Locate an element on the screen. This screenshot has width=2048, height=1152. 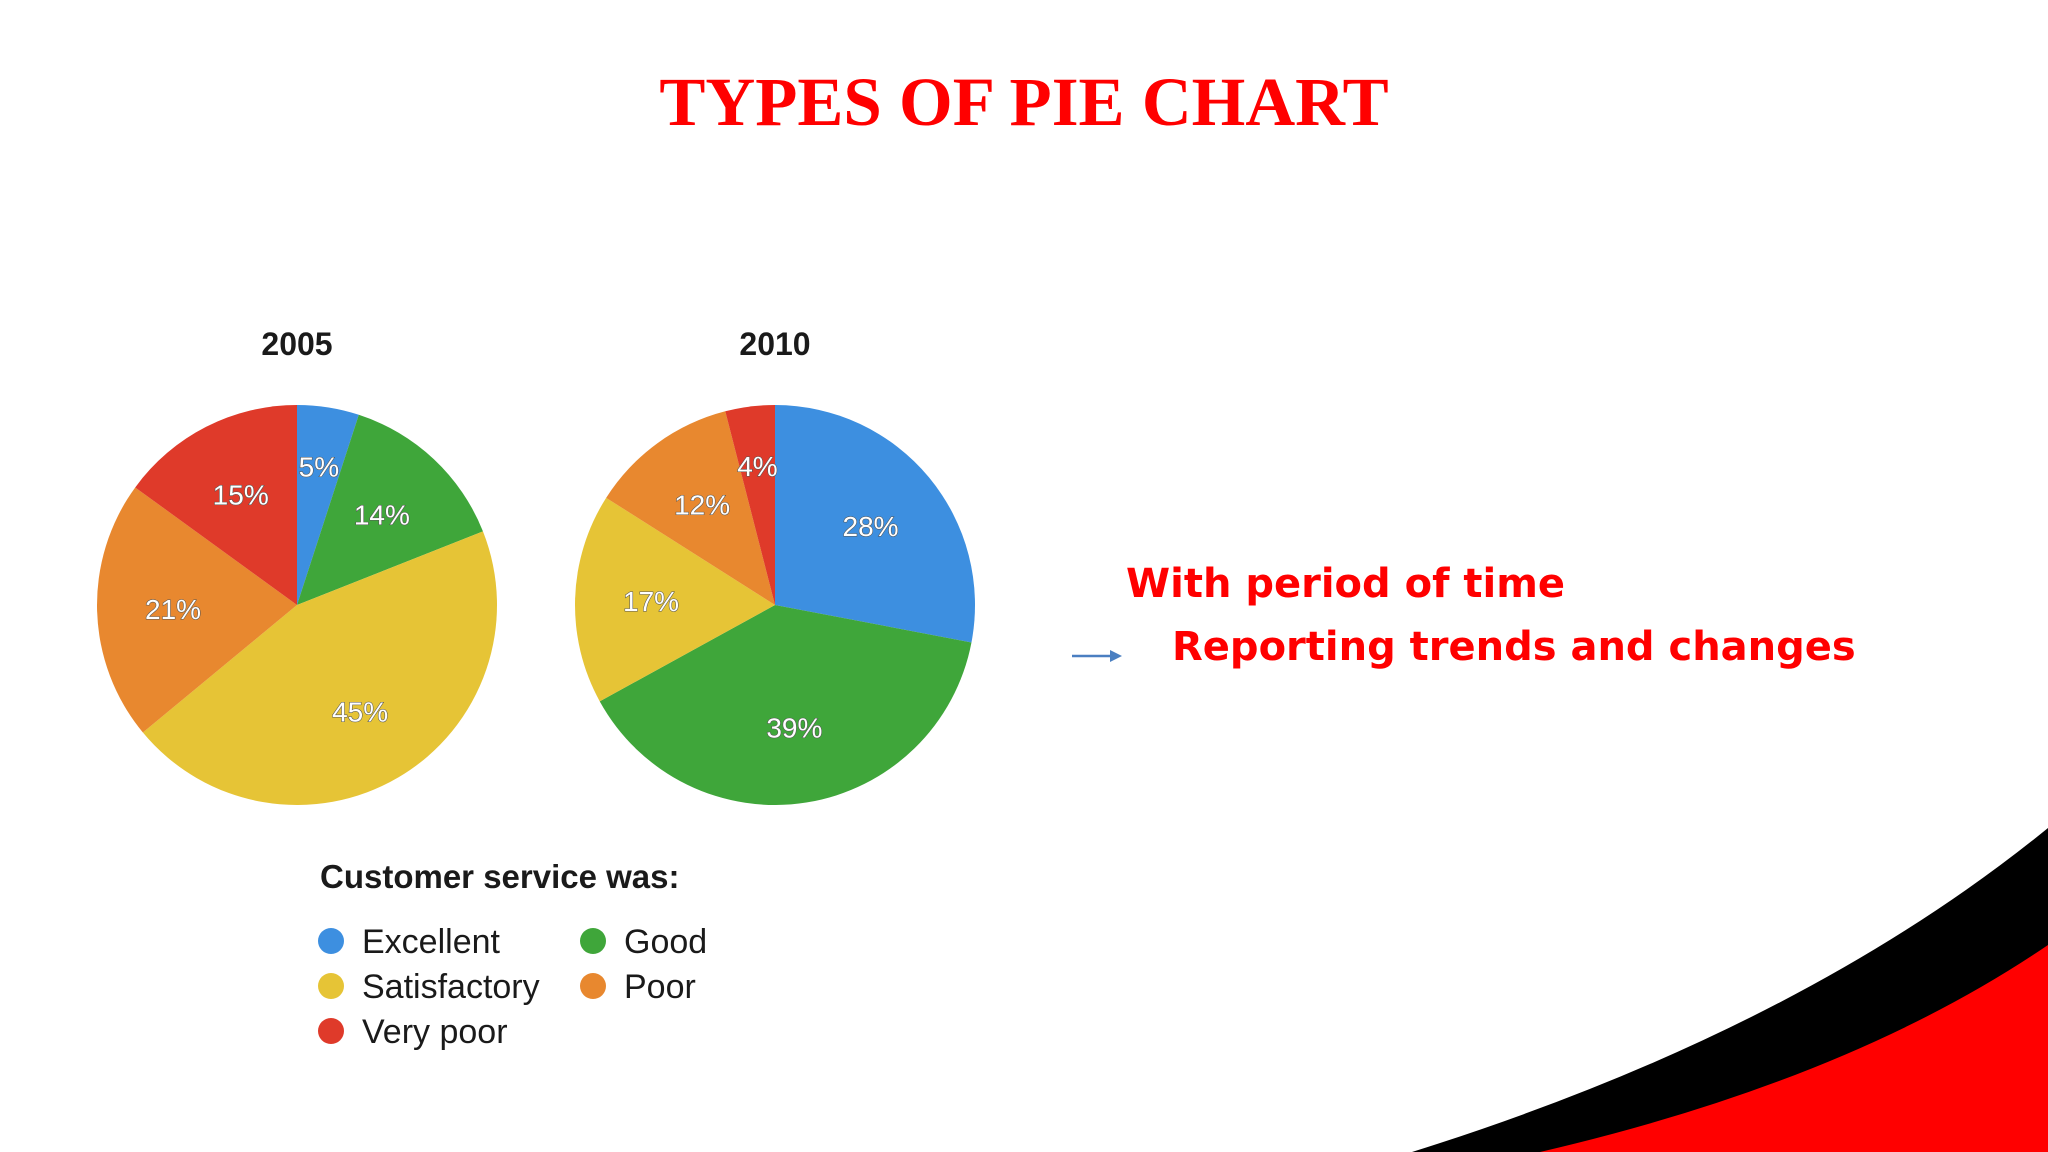
slice-label-2005-very-poor: 15% is located at coordinates (241, 495).